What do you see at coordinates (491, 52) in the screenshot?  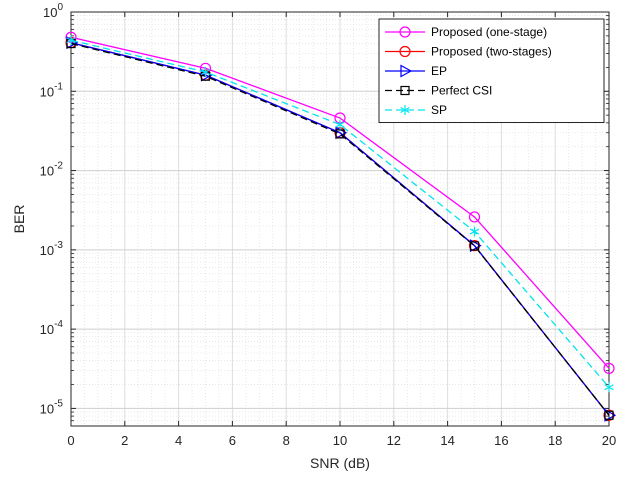 I see `legend-label: Proposed (two-stages)` at bounding box center [491, 52].